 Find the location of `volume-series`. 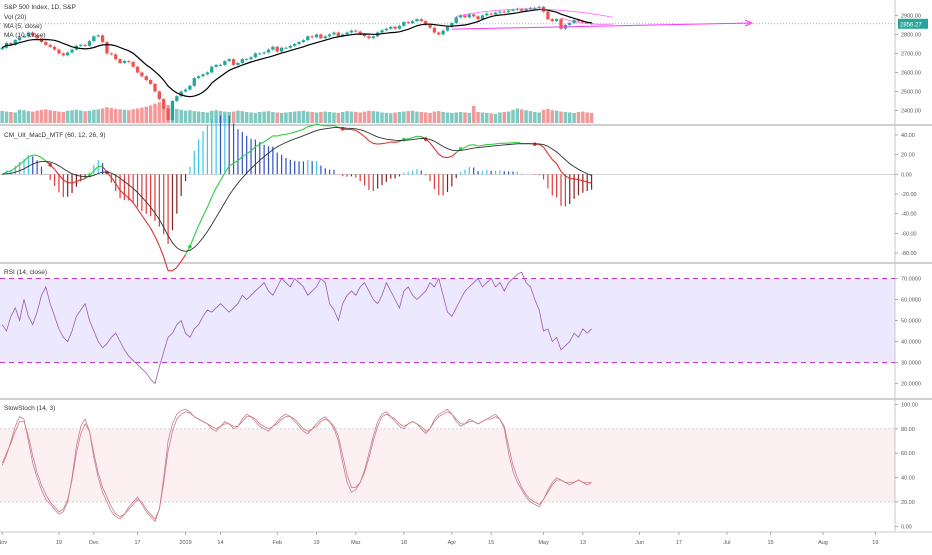

volume-series is located at coordinates (296, 112).